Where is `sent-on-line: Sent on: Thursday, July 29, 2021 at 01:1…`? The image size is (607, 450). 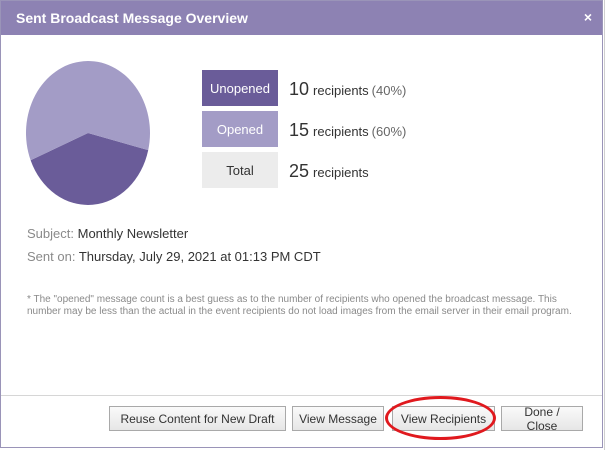
sent-on-line: Sent on: Thursday, July 29, 2021 at 01:1… is located at coordinates (174, 256).